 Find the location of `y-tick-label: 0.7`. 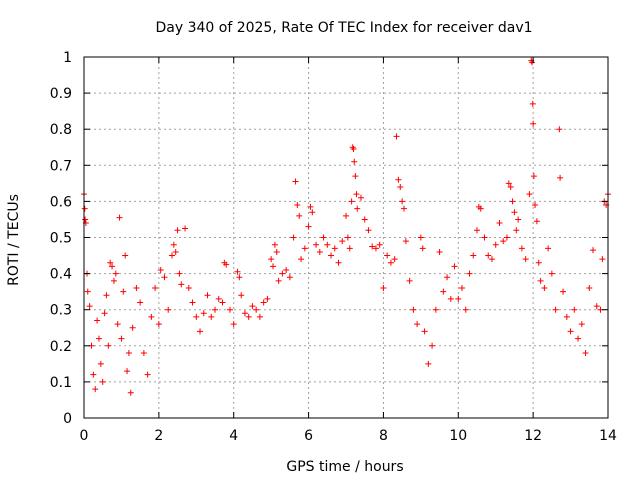

y-tick-label: 0.7 is located at coordinates (61, 166).